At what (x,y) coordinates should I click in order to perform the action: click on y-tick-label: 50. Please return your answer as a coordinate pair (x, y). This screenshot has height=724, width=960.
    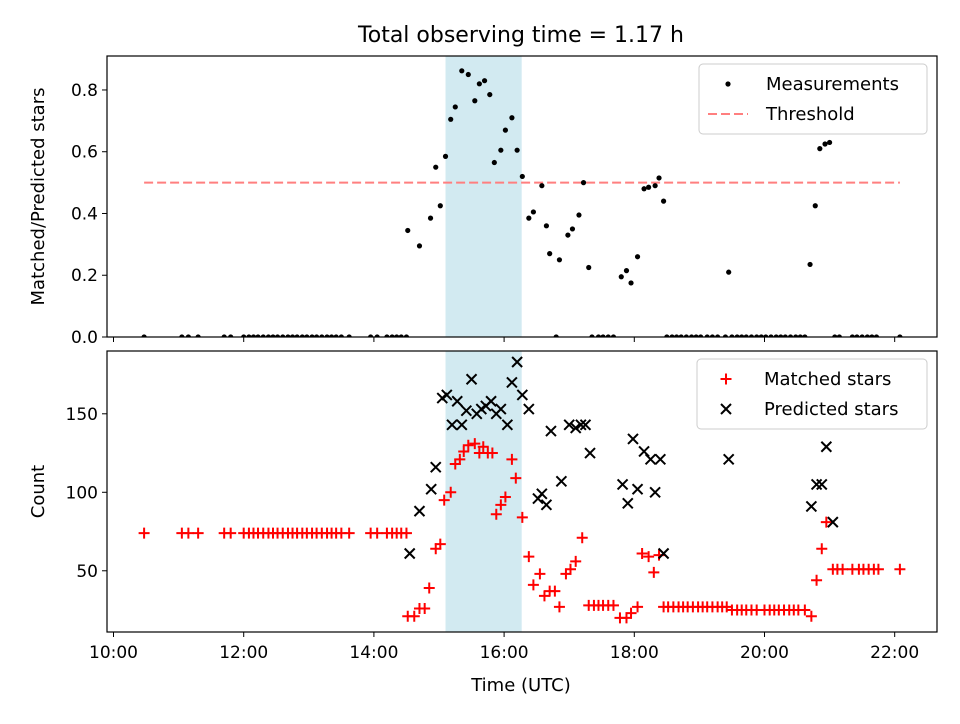
    Looking at the image, I should click on (87, 572).